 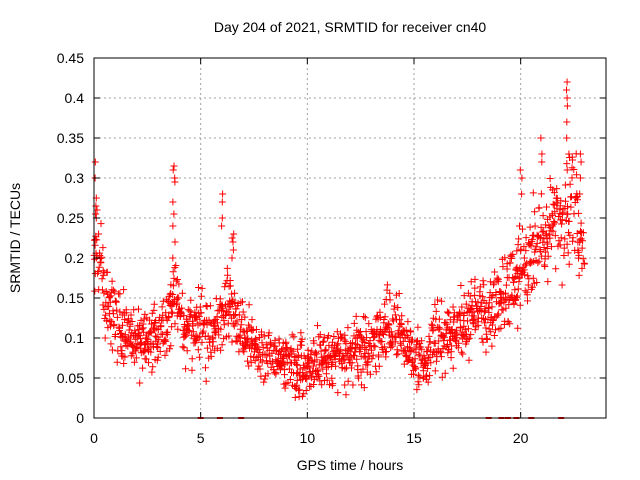 What do you see at coordinates (70, 138) in the screenshot?
I see `y-tick-label: 0.35` at bounding box center [70, 138].